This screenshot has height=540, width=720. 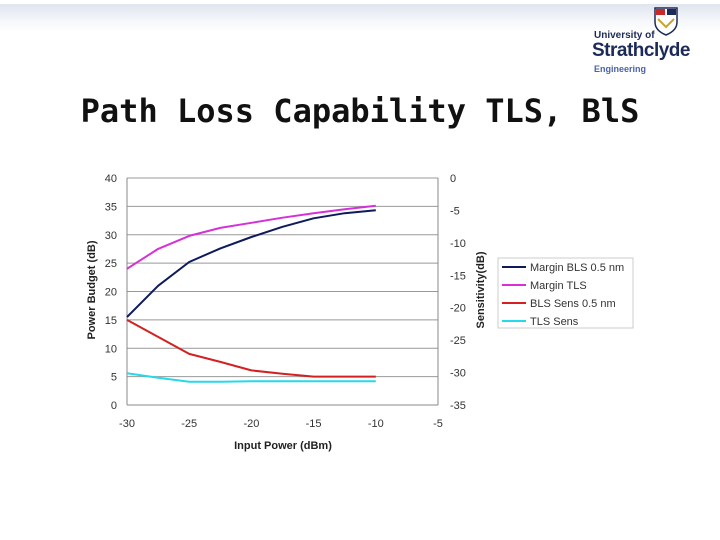 What do you see at coordinates (558, 286) in the screenshot?
I see `legend-label: Margin TLS` at bounding box center [558, 286].